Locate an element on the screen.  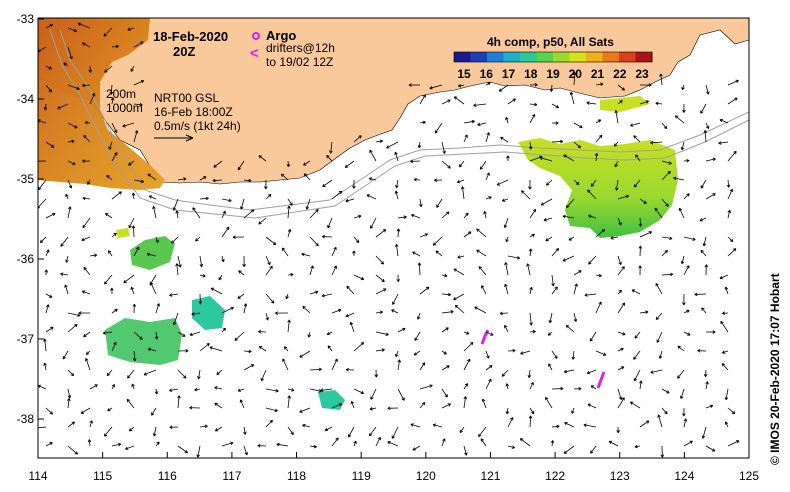
colorbar-swatch is located at coordinates (627, 57).